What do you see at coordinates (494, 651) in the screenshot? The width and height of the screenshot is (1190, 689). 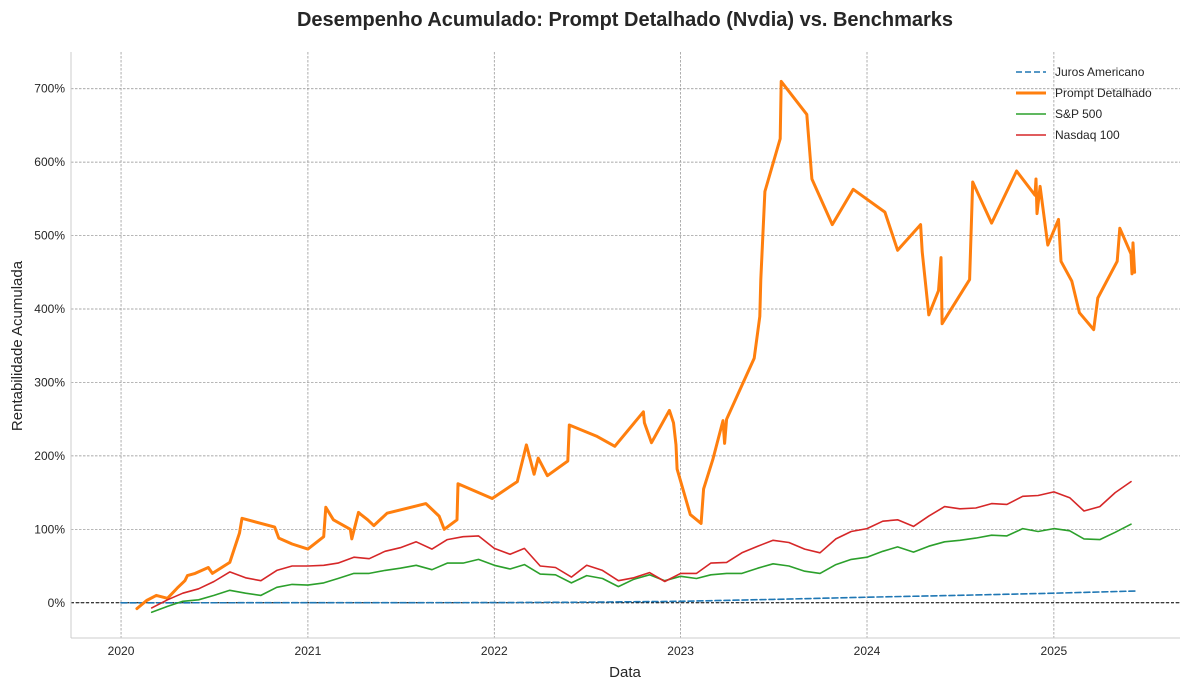 I see `x-tick-label: 2022` at bounding box center [494, 651].